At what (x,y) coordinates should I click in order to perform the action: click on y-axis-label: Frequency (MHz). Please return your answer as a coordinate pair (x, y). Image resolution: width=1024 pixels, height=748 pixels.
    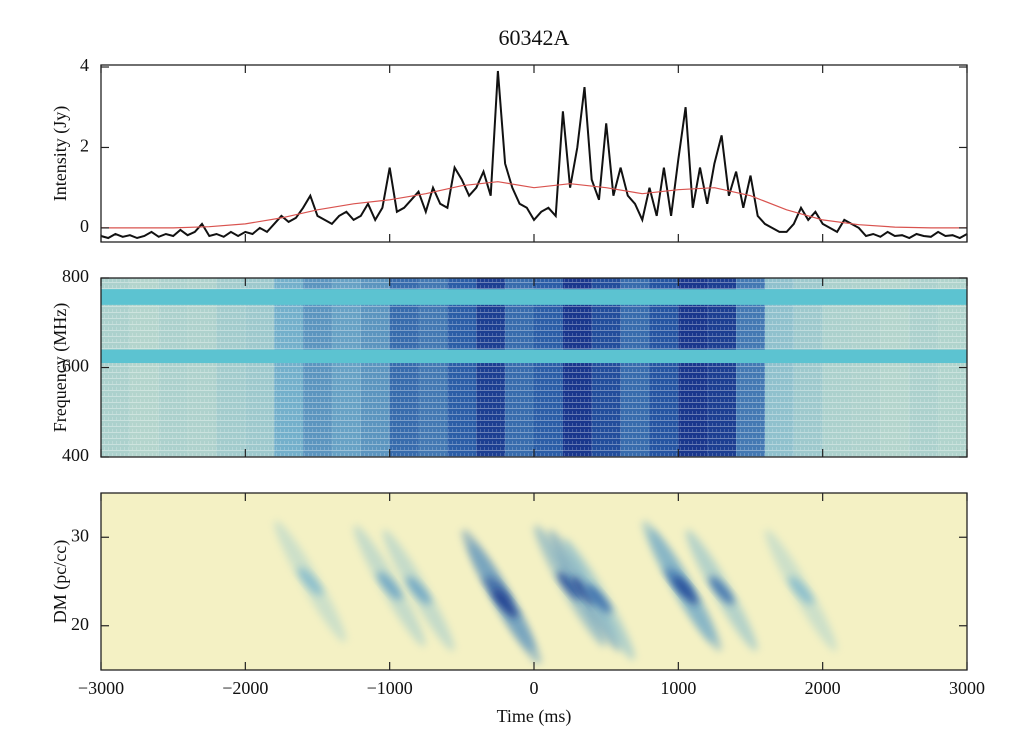
    Looking at the image, I should click on (60, 367).